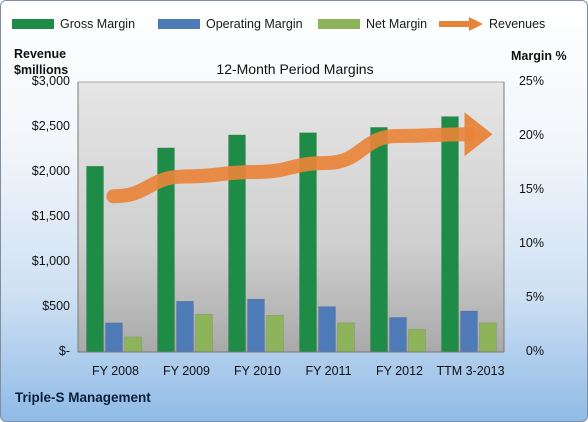 This screenshot has width=588, height=422. What do you see at coordinates (531, 135) in the screenshot?
I see `right-tick-label-4: 20%` at bounding box center [531, 135].